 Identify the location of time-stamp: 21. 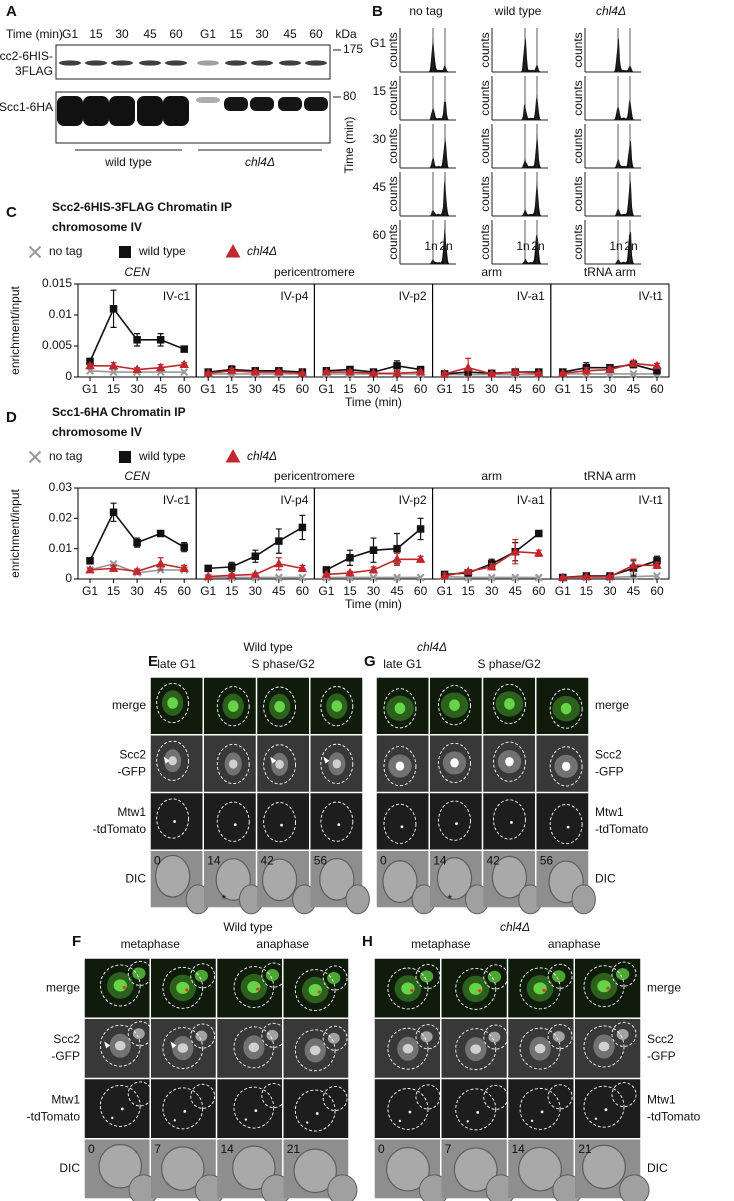
(294, 1149).